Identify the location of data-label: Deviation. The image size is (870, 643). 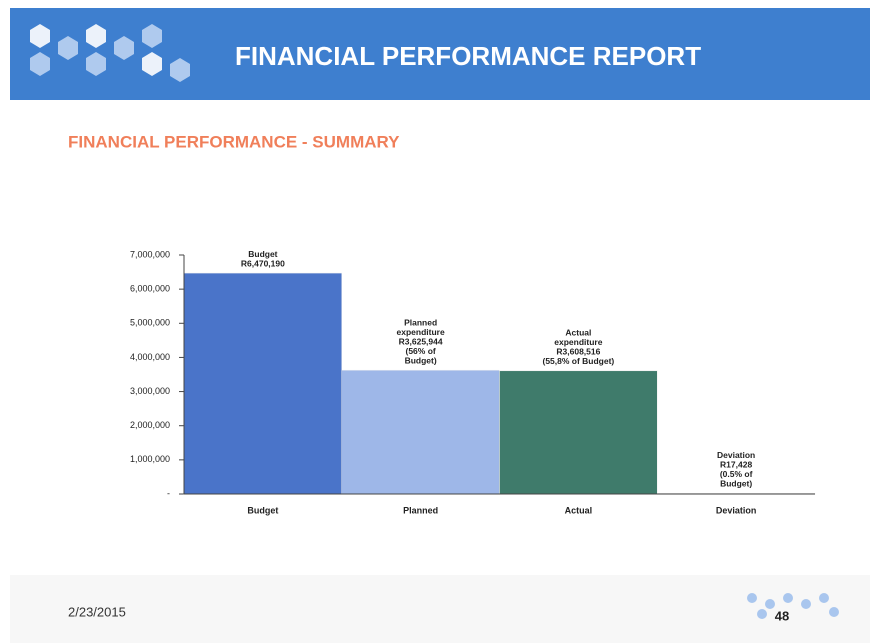
(736, 455).